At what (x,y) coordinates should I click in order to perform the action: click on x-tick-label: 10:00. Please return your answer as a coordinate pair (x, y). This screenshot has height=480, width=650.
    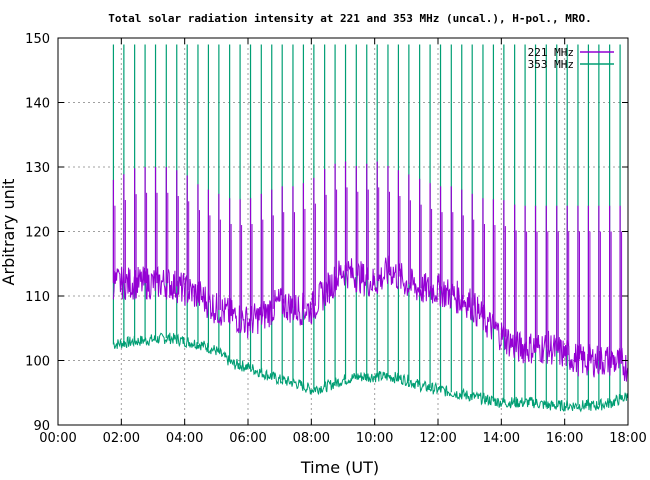
    Looking at the image, I should click on (374, 438).